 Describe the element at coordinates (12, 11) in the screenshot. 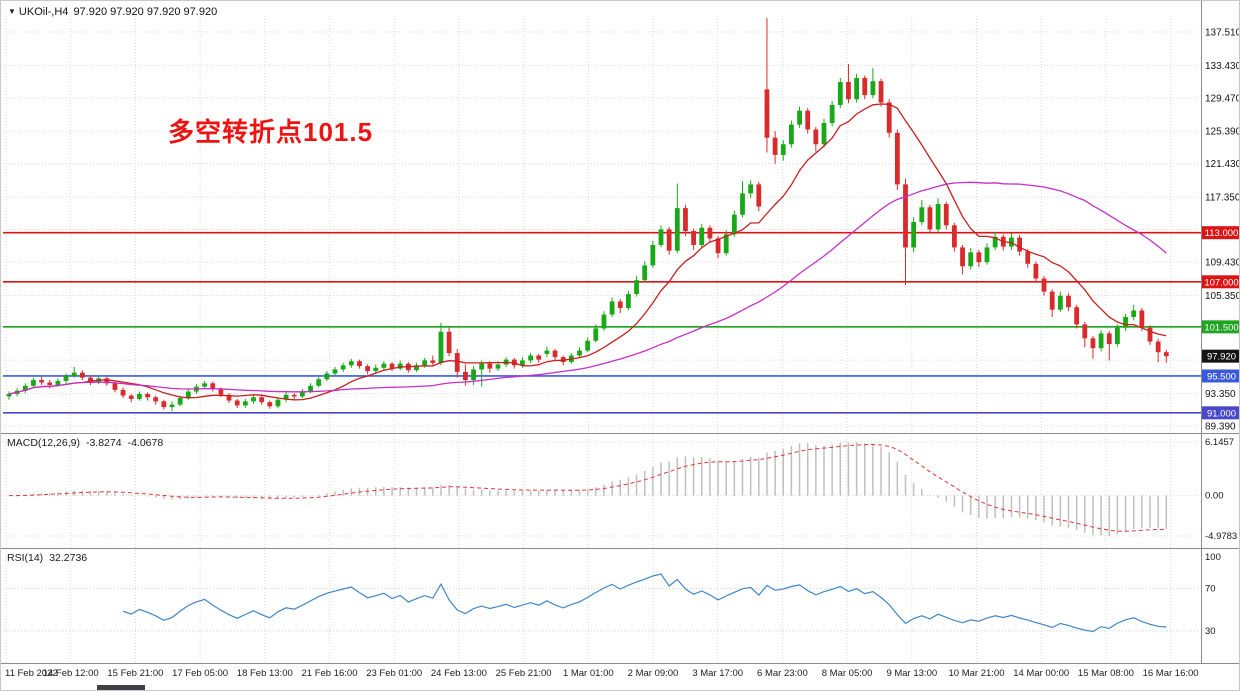

I see `chevron-down-icon: ▼` at that location.